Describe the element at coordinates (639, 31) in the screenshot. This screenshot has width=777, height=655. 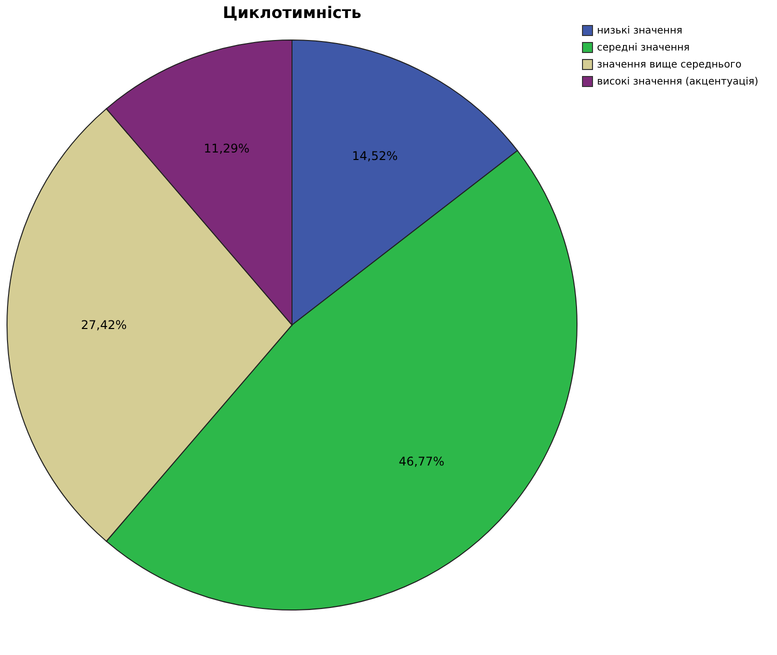
I see `legend-label: низькі значення` at that location.